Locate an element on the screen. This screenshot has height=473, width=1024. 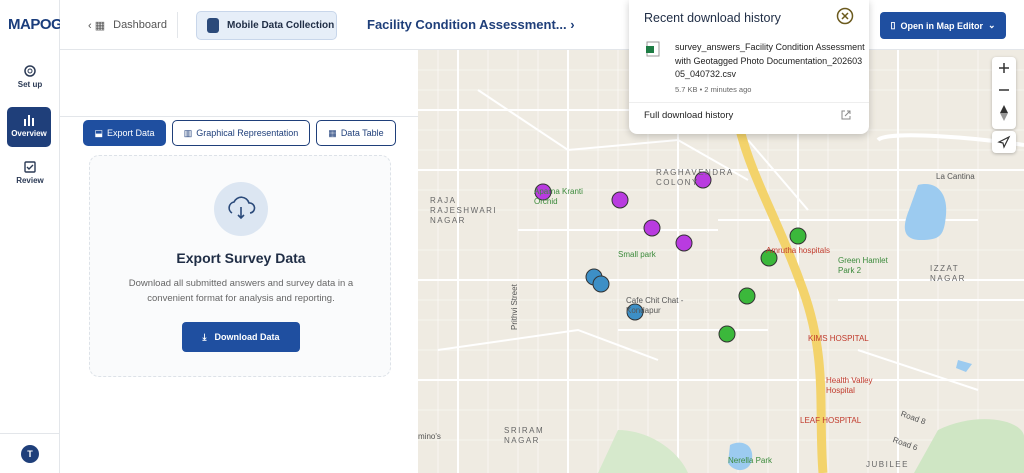
tab-text: Export Data is located at coordinates (130, 133).